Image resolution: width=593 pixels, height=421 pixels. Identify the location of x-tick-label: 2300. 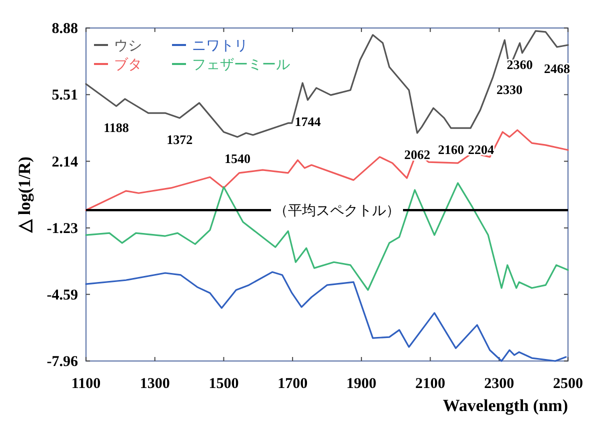
(499, 384).